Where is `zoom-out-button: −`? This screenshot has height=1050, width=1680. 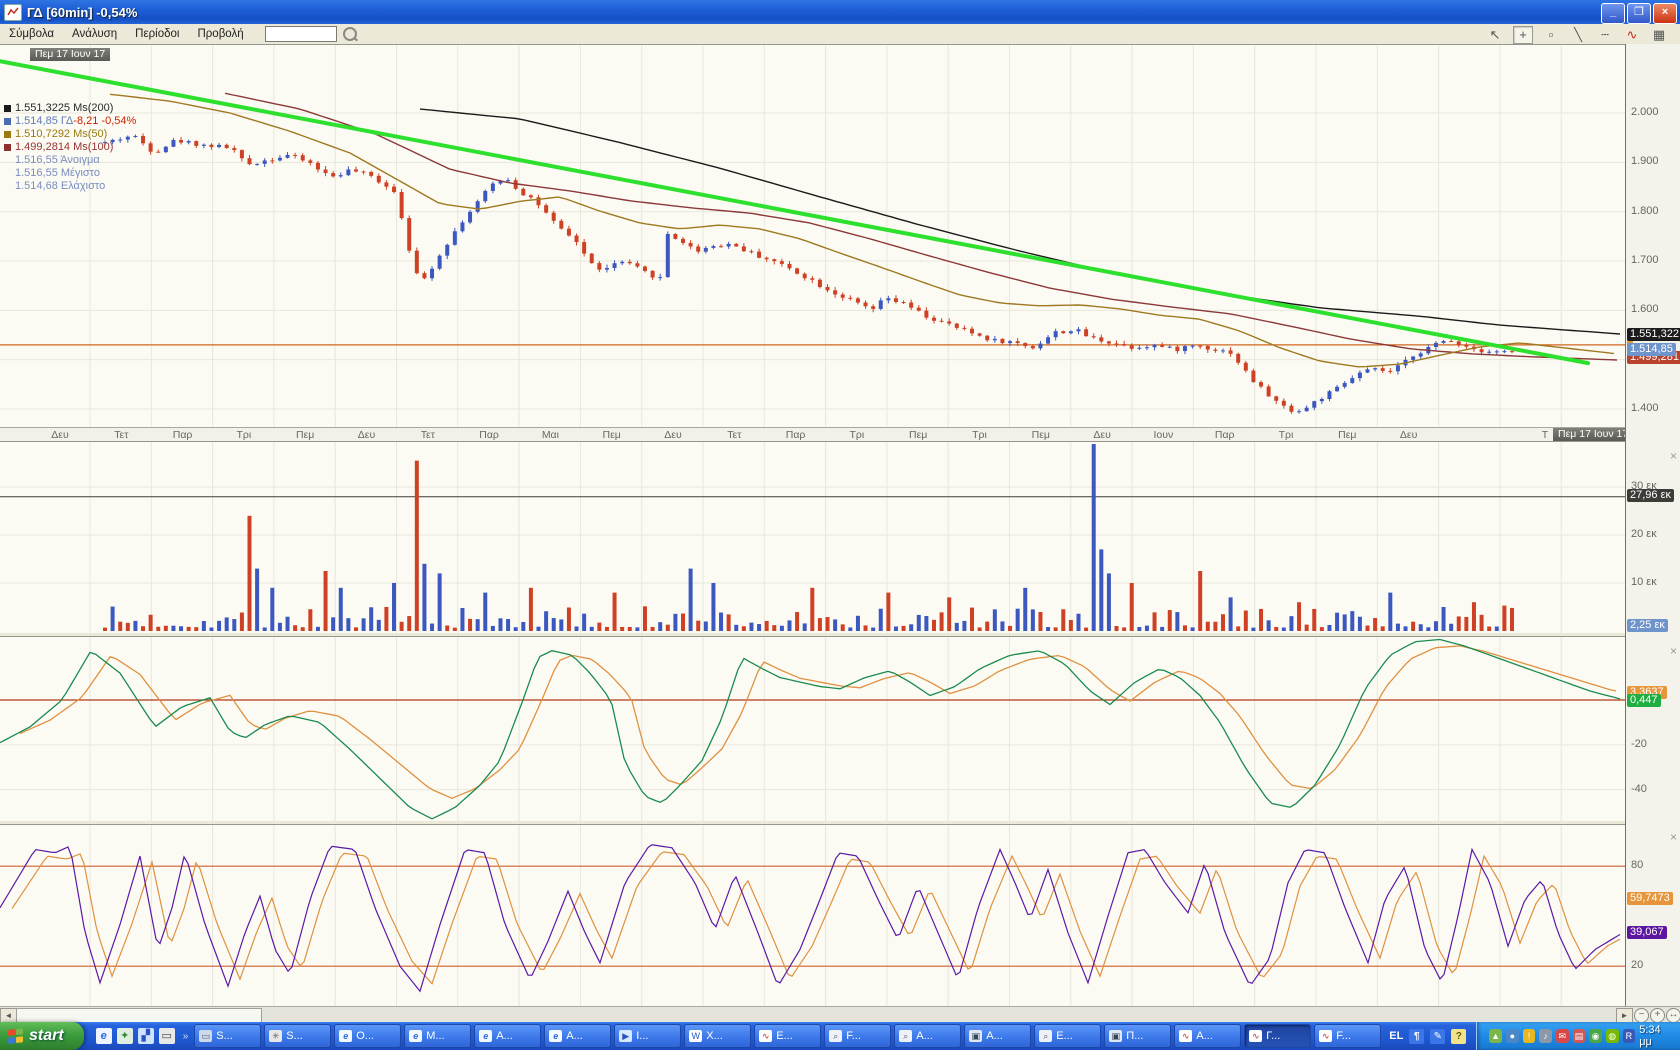 zoom-out-button: − is located at coordinates (1641, 1015).